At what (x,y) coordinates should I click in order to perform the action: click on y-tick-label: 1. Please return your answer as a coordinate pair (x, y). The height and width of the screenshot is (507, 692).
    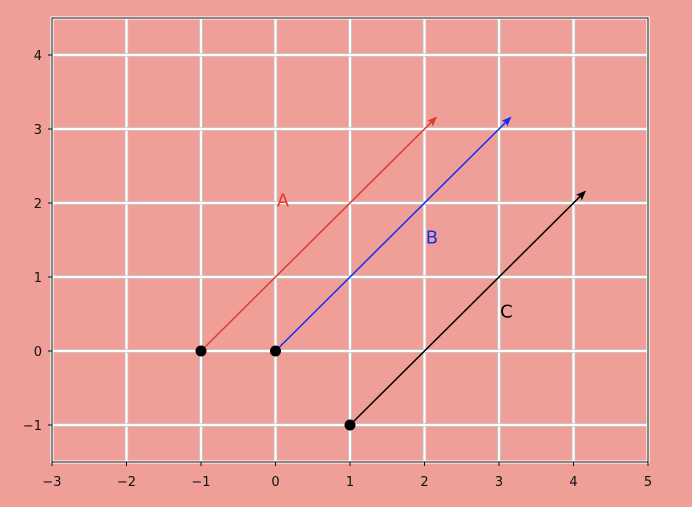
    Looking at the image, I should click on (38, 278).